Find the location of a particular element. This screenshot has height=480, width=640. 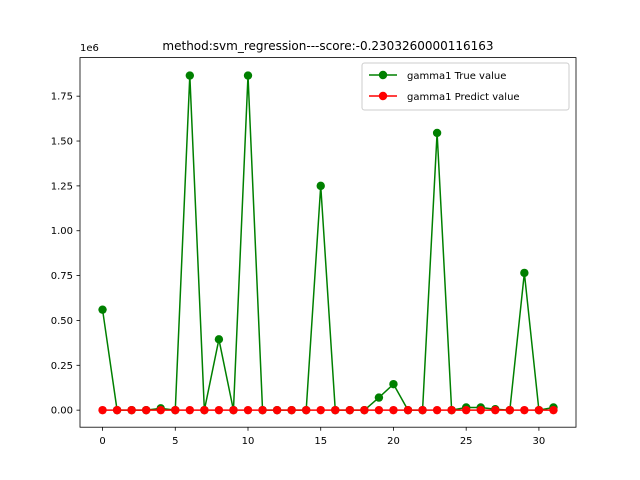

y-axis-scale-label: 1e6 is located at coordinates (89, 48).